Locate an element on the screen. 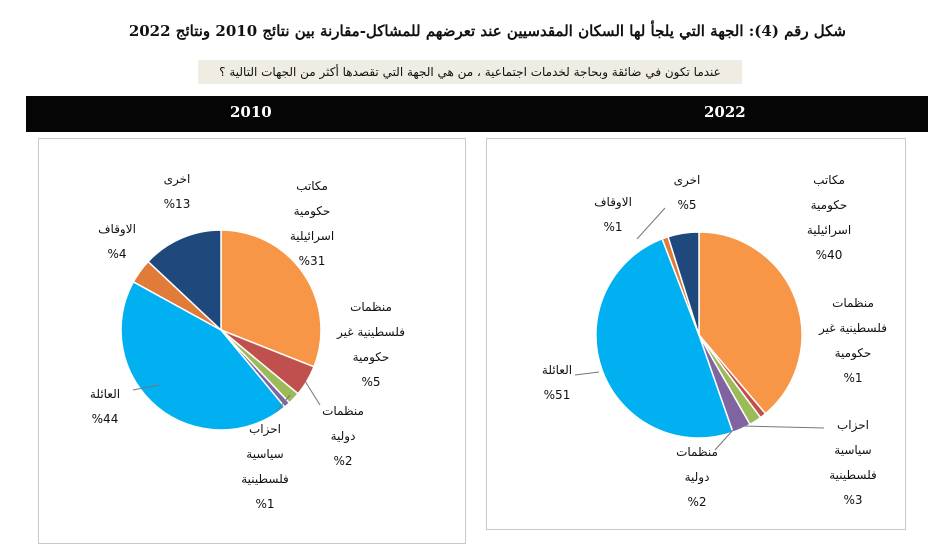 The height and width of the screenshot is (558, 928). leader-line-2010-intl-org is located at coordinates (312, 393).